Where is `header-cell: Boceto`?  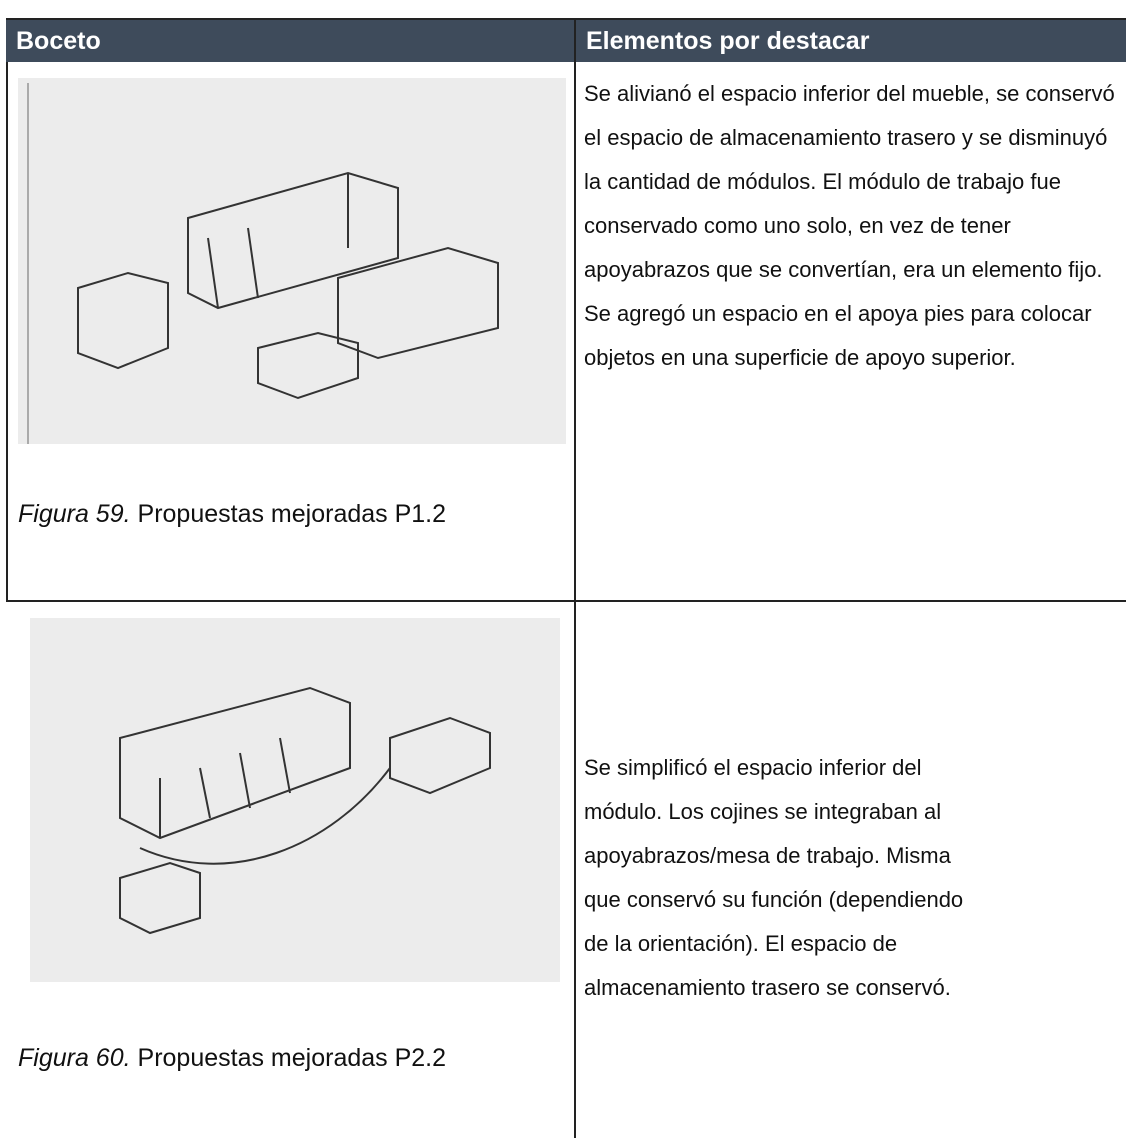
header-cell: Boceto is located at coordinates (290, 41).